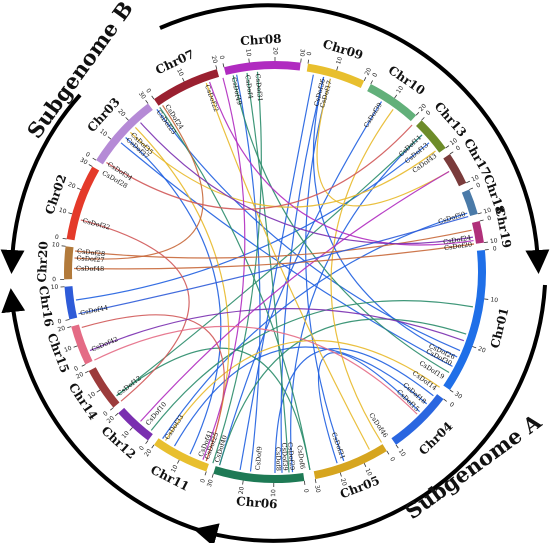  Describe the element at coordinates (407, 80) in the screenshot. I see `chromosome-label: Chr10` at that location.